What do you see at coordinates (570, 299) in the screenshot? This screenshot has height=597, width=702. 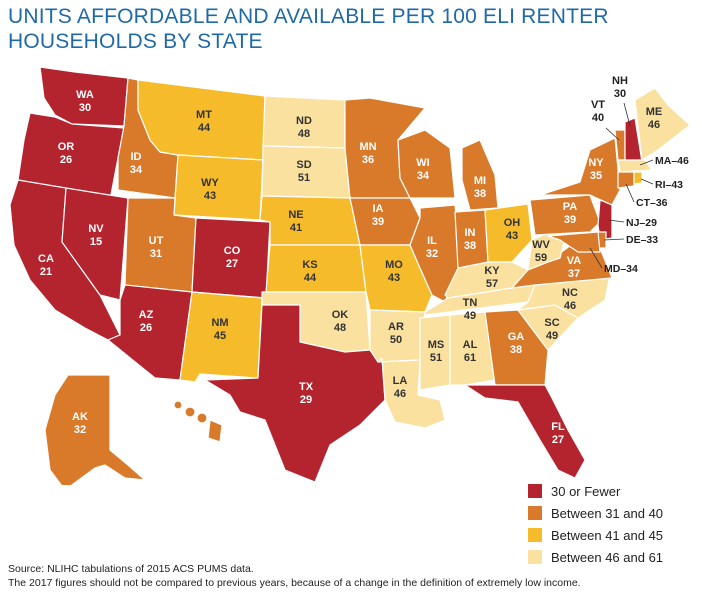 I see `label-nc: NC 46` at bounding box center [570, 299].